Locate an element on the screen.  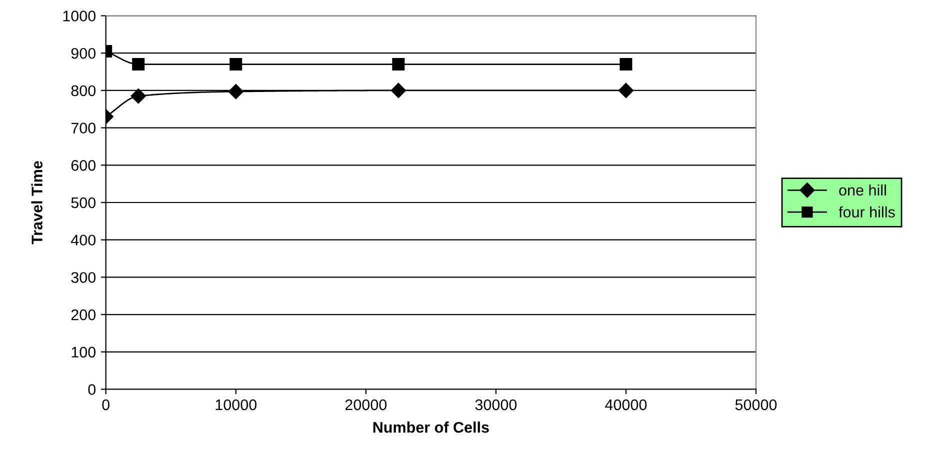
x-axis-title: Number of Cells is located at coordinates (431, 427).